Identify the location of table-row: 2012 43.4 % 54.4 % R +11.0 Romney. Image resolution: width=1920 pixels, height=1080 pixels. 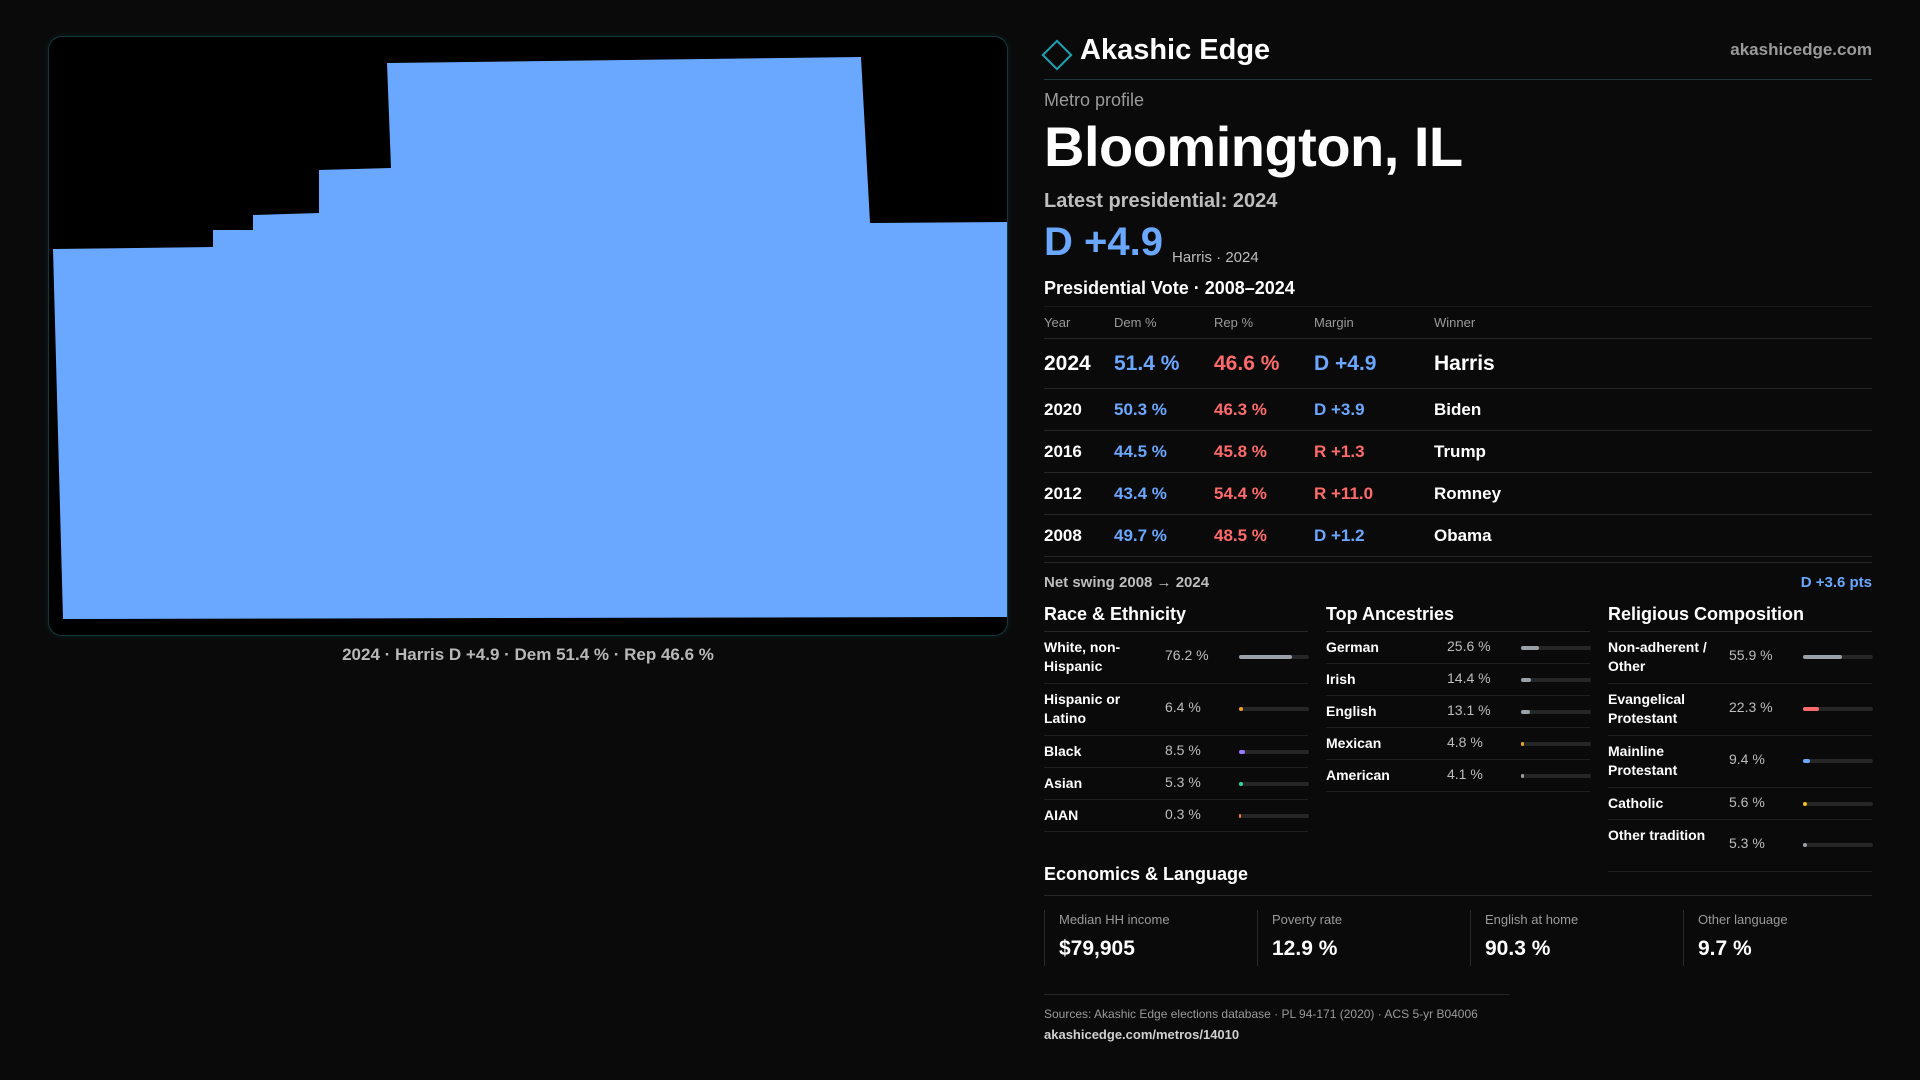
(1458, 494).